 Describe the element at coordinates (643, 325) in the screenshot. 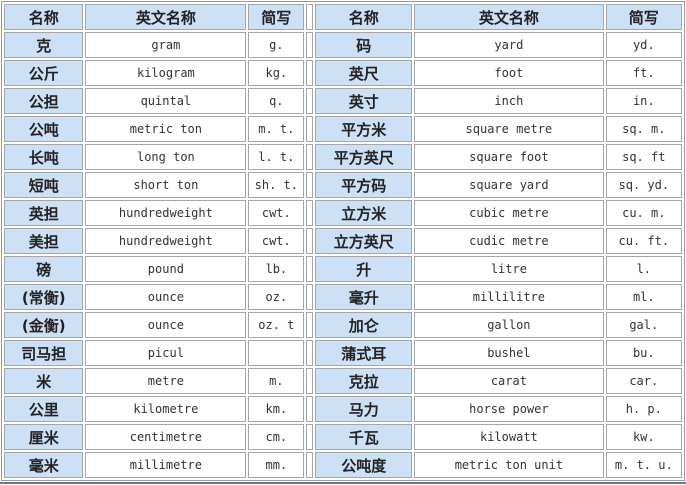

I see `unit-abbr-cell: gal.` at that location.